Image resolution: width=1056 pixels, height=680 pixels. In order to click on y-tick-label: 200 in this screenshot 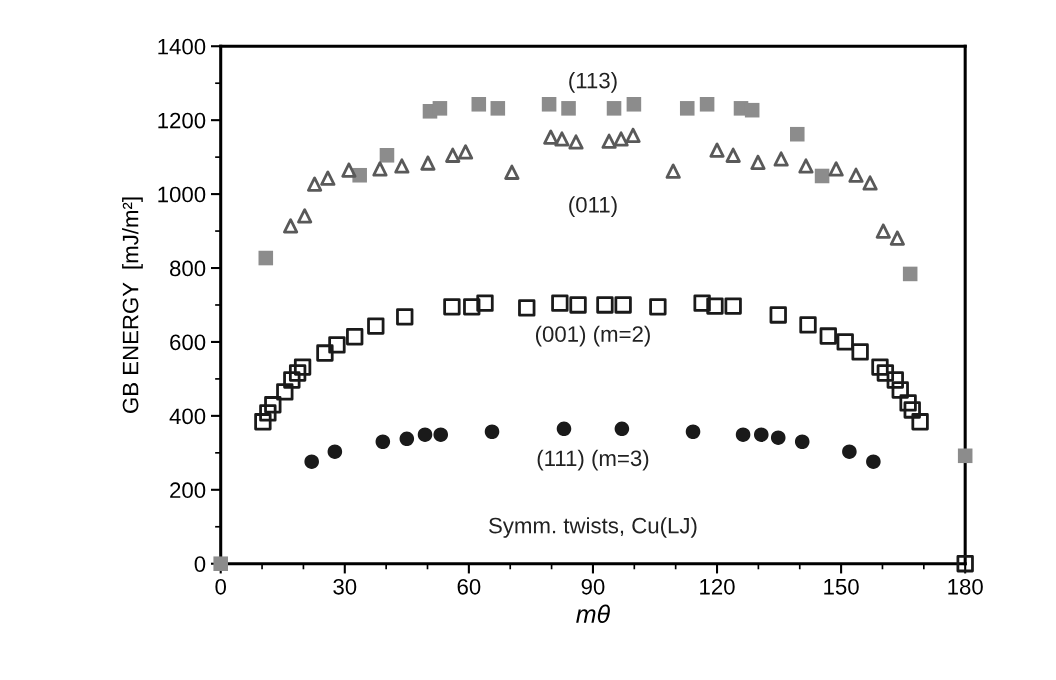, I will do `click(188, 490)`.